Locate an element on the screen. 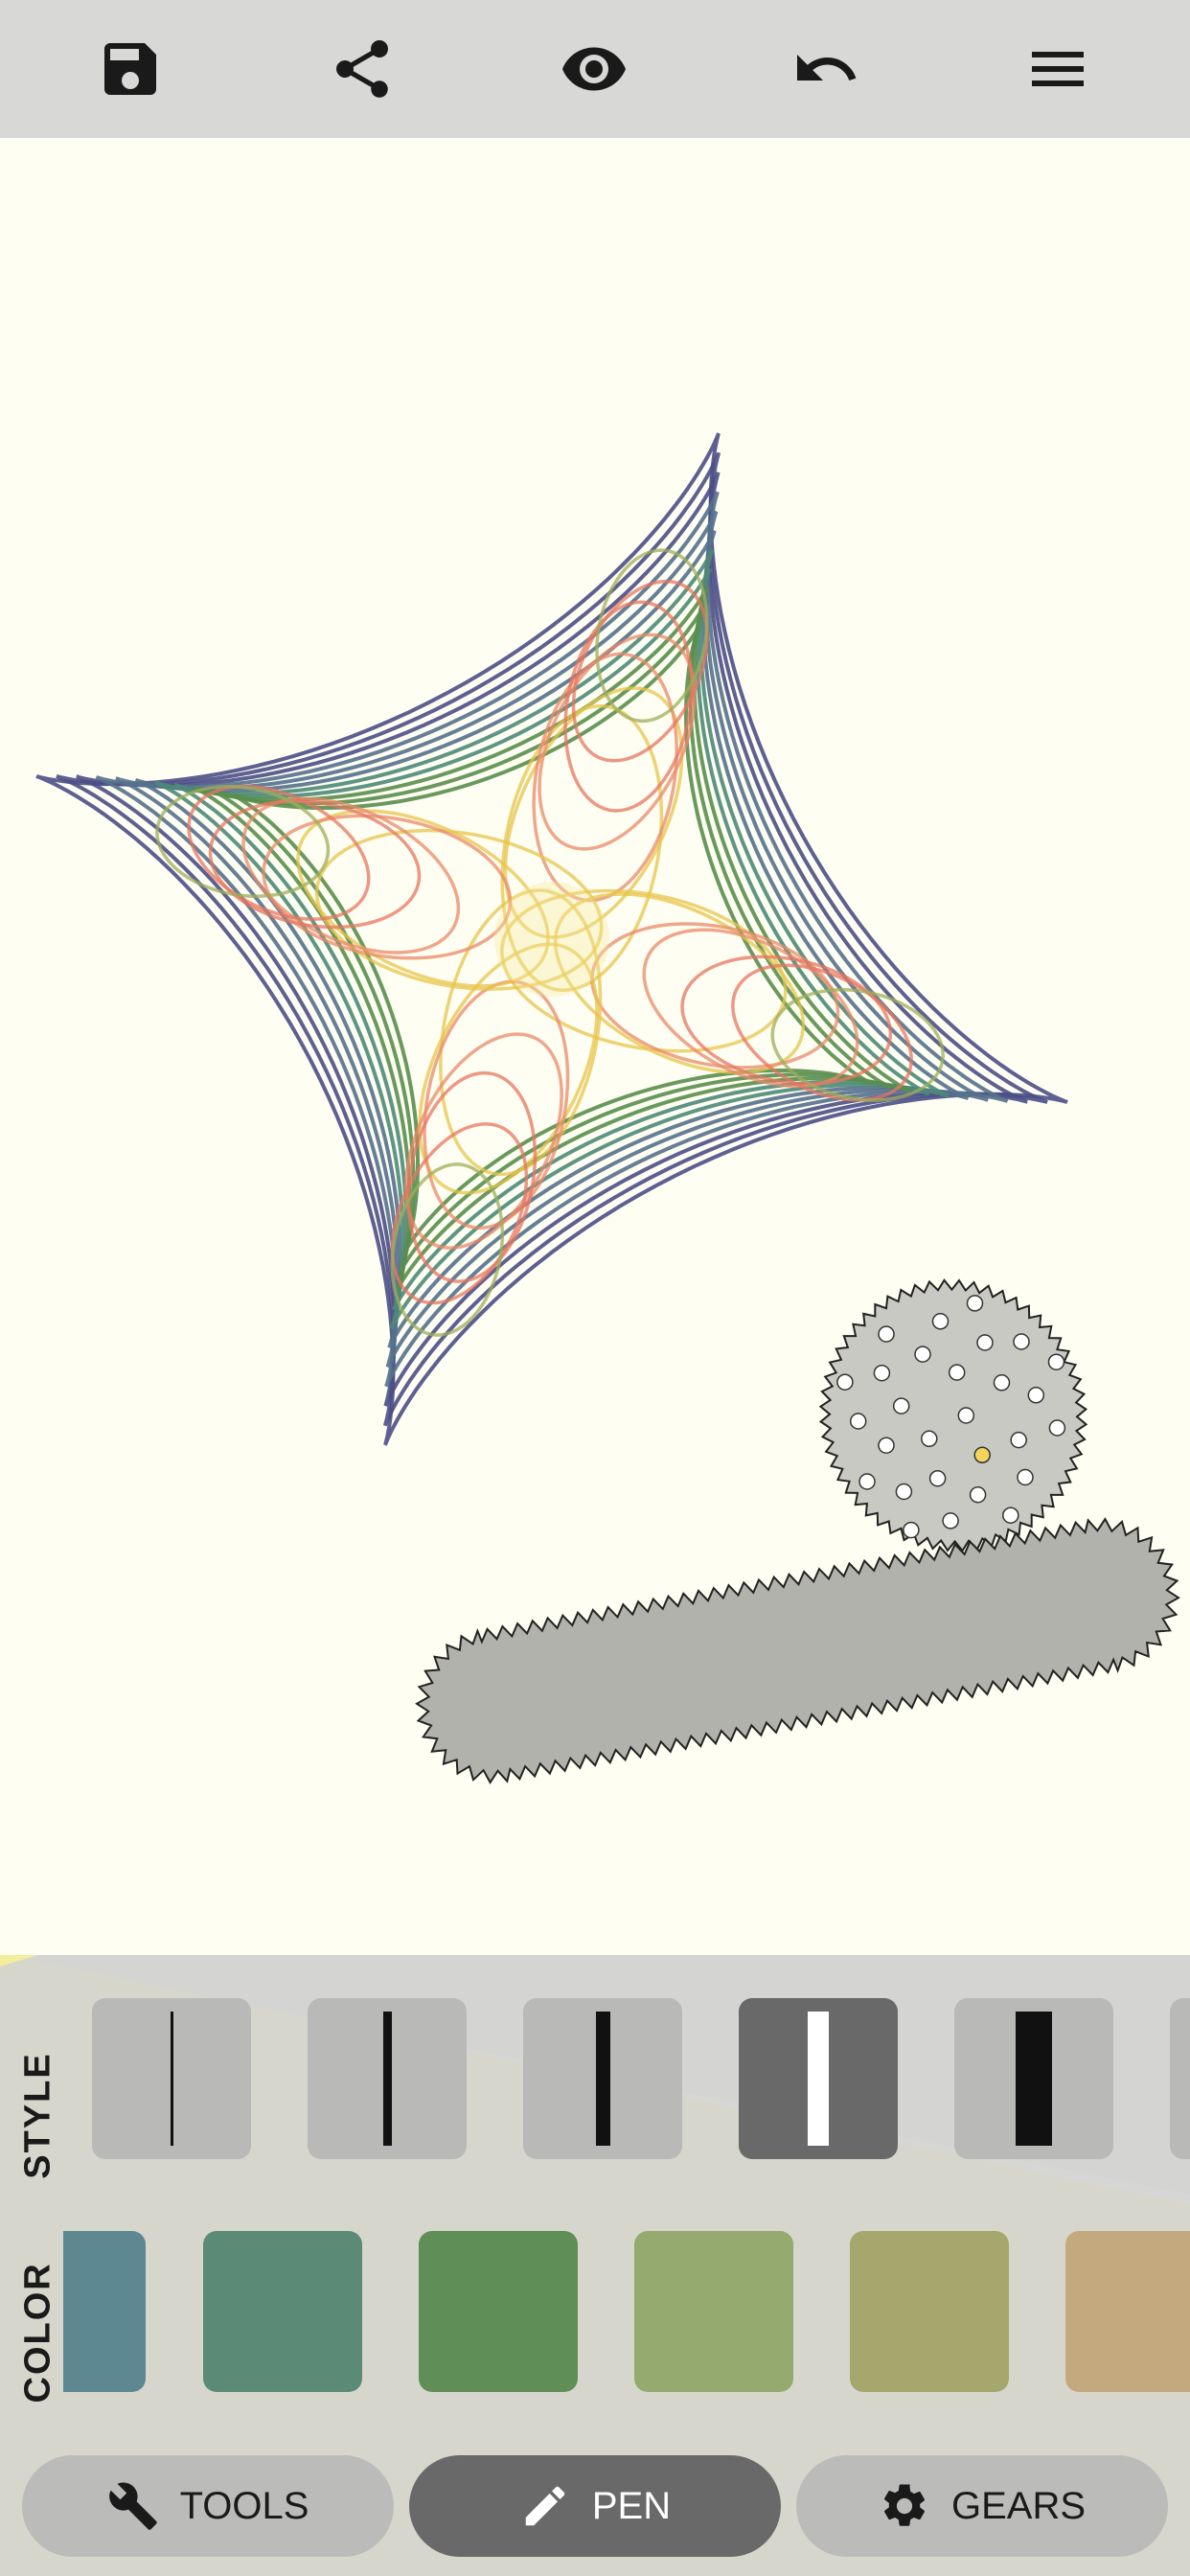 The width and height of the screenshot is (1190, 2576). gears-tab-button: GEARS is located at coordinates (982, 2506).